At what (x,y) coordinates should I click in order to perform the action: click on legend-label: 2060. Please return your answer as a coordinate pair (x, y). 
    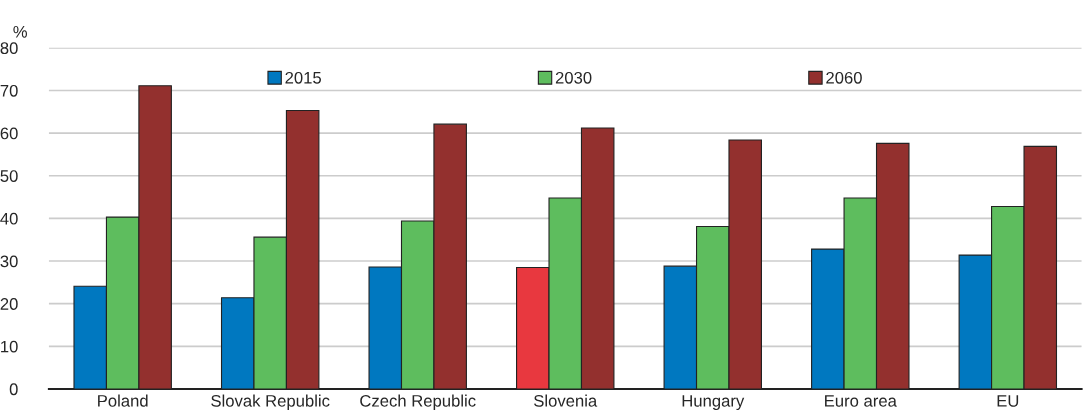
    Looking at the image, I should click on (844, 77).